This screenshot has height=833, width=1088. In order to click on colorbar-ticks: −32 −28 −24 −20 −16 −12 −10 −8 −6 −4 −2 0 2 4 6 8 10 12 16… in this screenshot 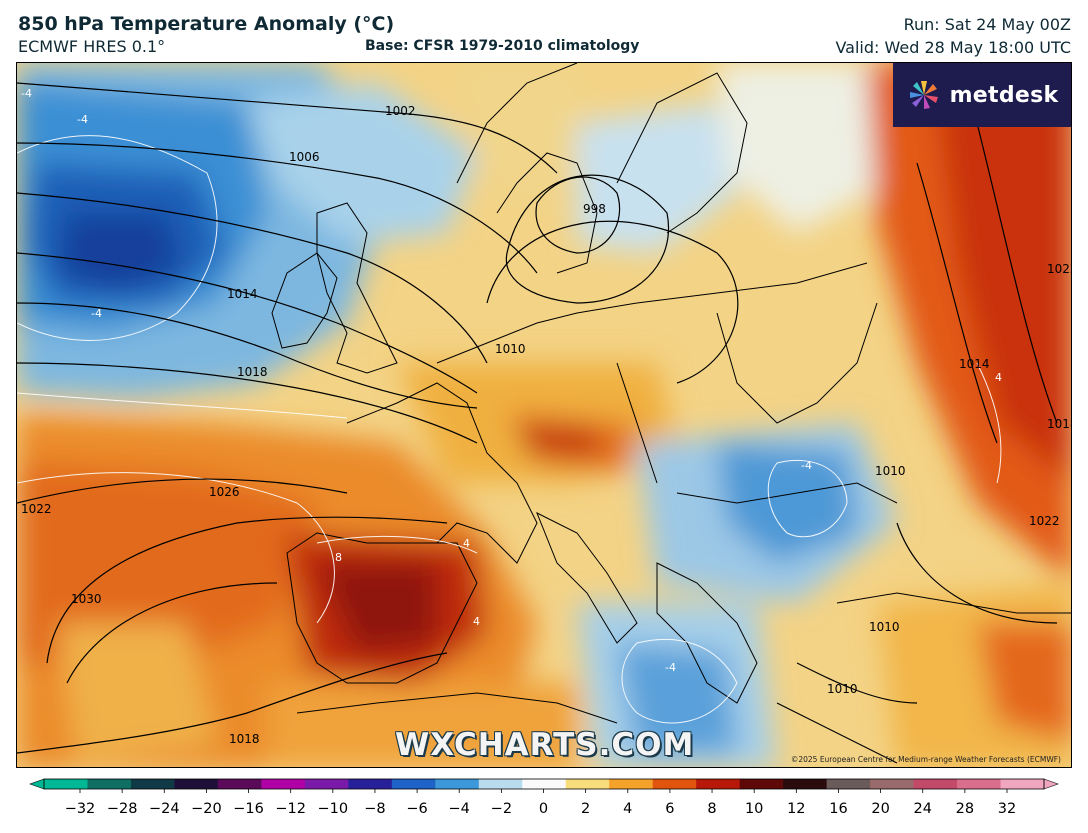, I will do `click(540, 803)`.